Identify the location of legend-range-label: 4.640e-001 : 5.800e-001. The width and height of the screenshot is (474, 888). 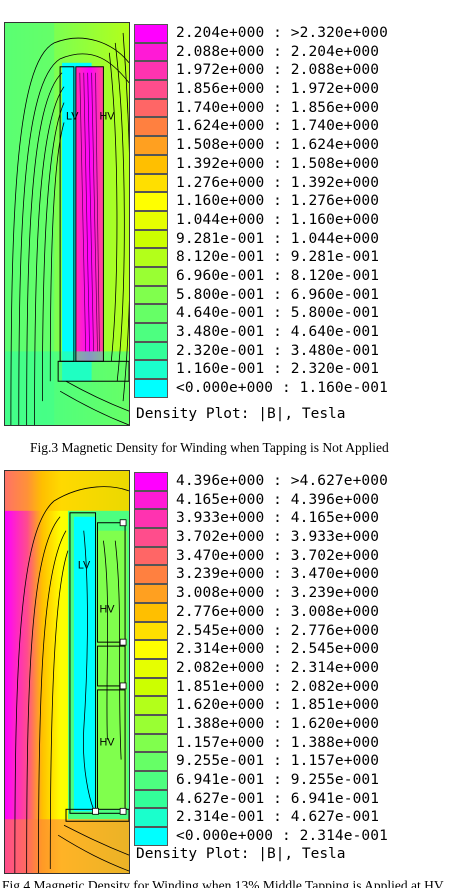
(278, 313).